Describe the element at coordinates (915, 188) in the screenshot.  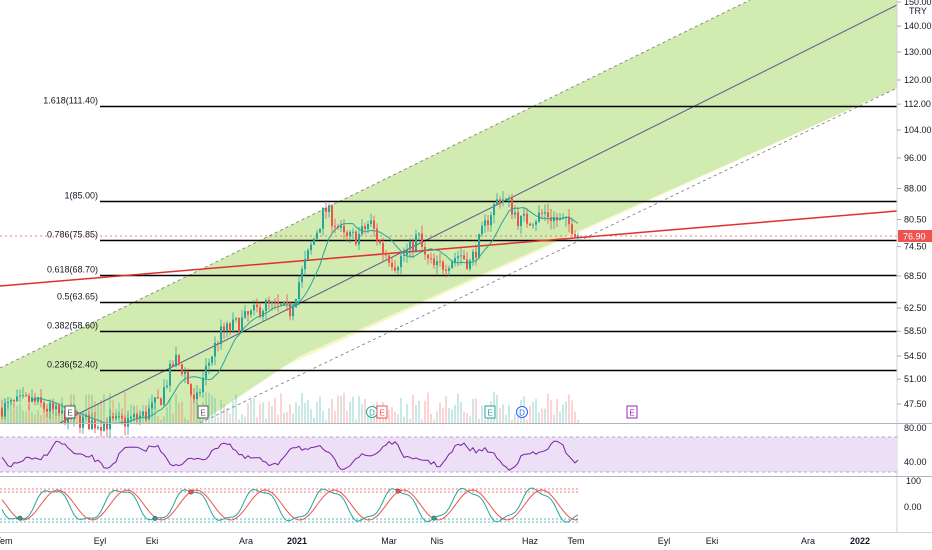
I see `price-axis-label: 88.00` at that location.